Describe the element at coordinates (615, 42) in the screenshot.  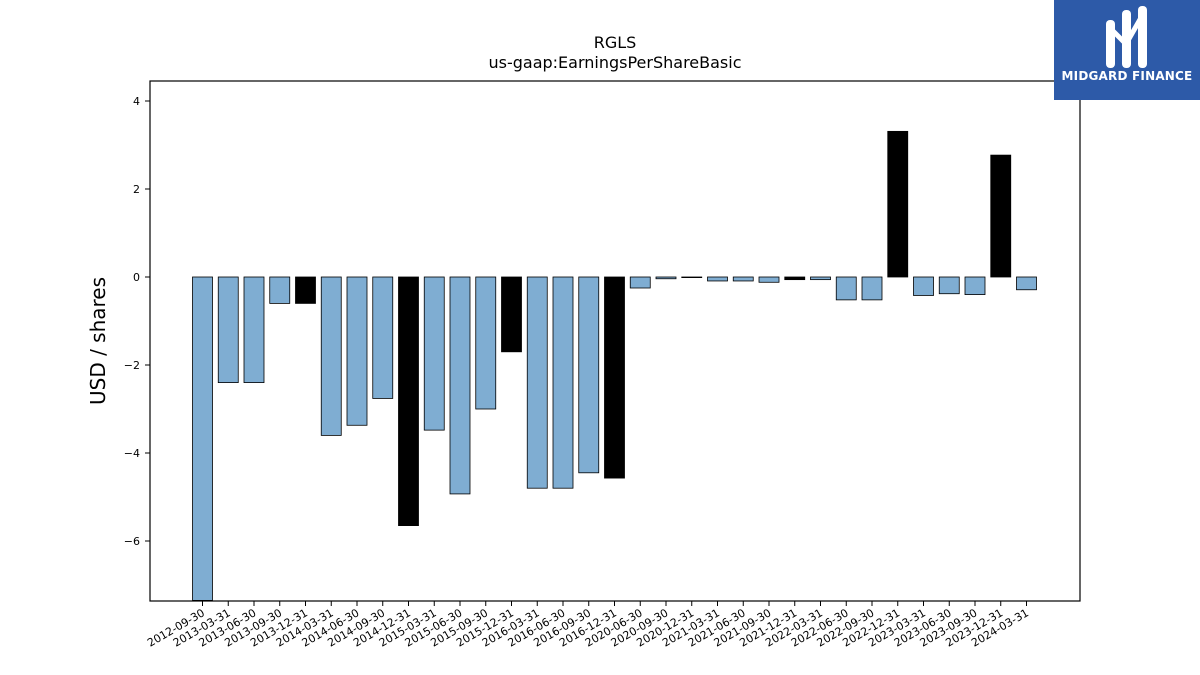
I see `chart-title: RGLS` at that location.